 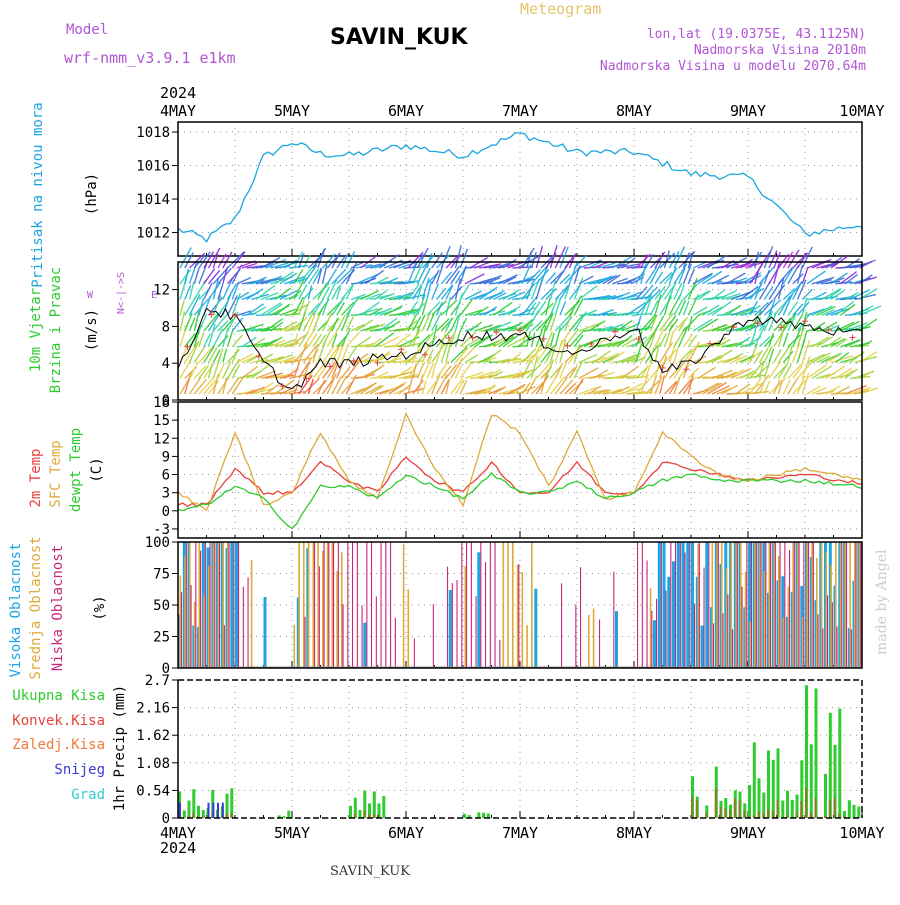 What do you see at coordinates (153, 736) in the screenshot?
I see `precip-tick-label: 1.62` at bounding box center [153, 736].